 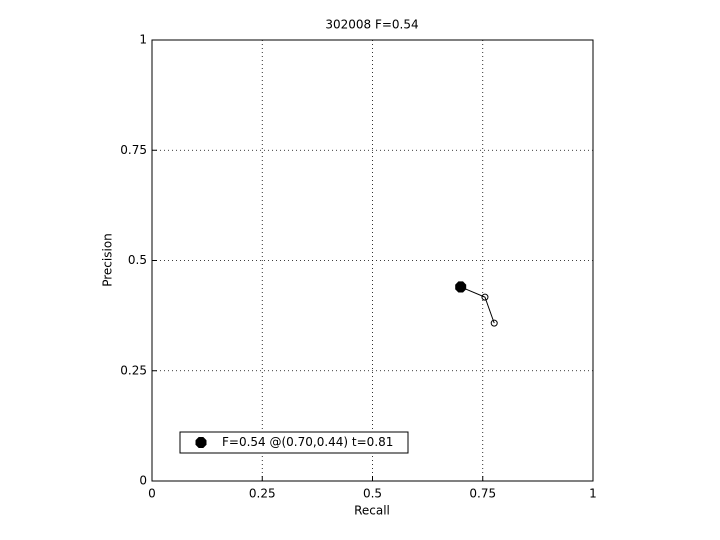 I want to click on legend-box, so click(x=294, y=442).